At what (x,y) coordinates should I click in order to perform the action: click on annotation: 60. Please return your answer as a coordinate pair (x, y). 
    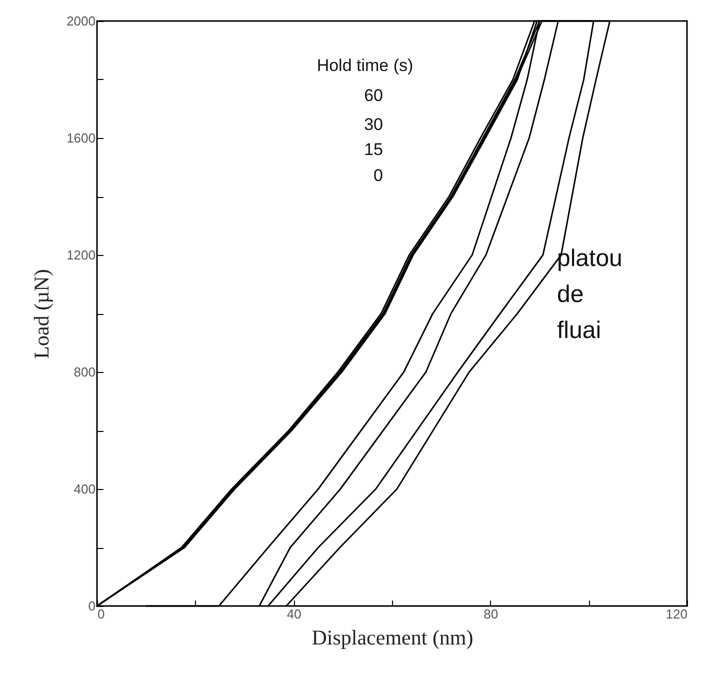
    Looking at the image, I should click on (373, 95).